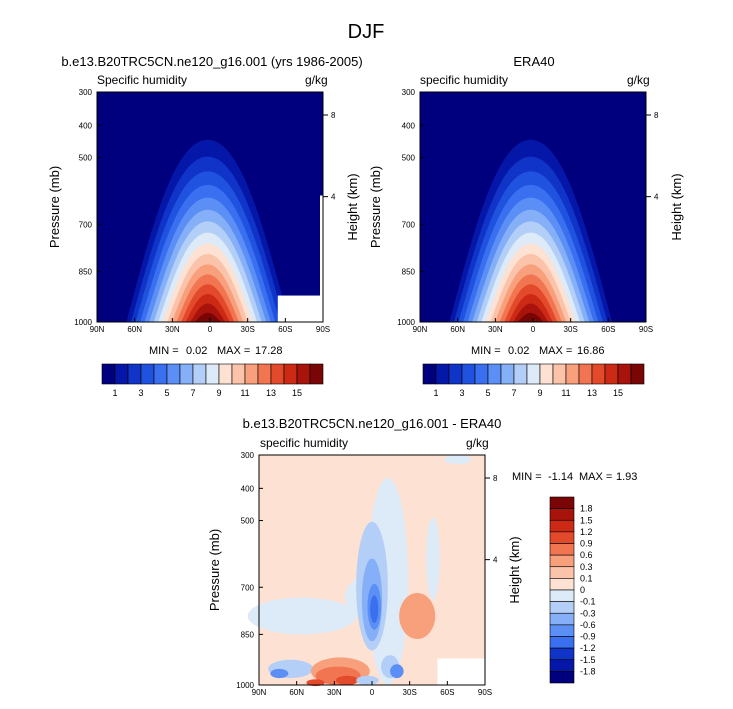 This screenshot has height=709, width=733. I want to click on panel-model-min-label: MIN =, so click(164, 351).